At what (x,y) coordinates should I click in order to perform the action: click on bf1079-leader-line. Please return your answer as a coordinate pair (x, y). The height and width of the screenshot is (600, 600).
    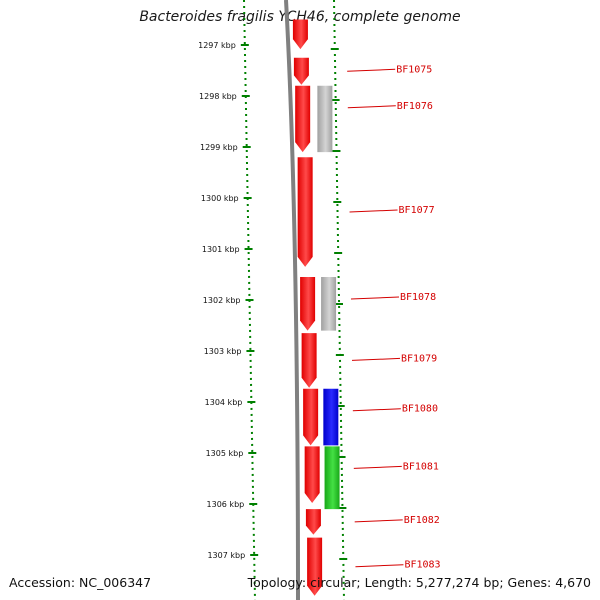
    Looking at the image, I should click on (376, 359).